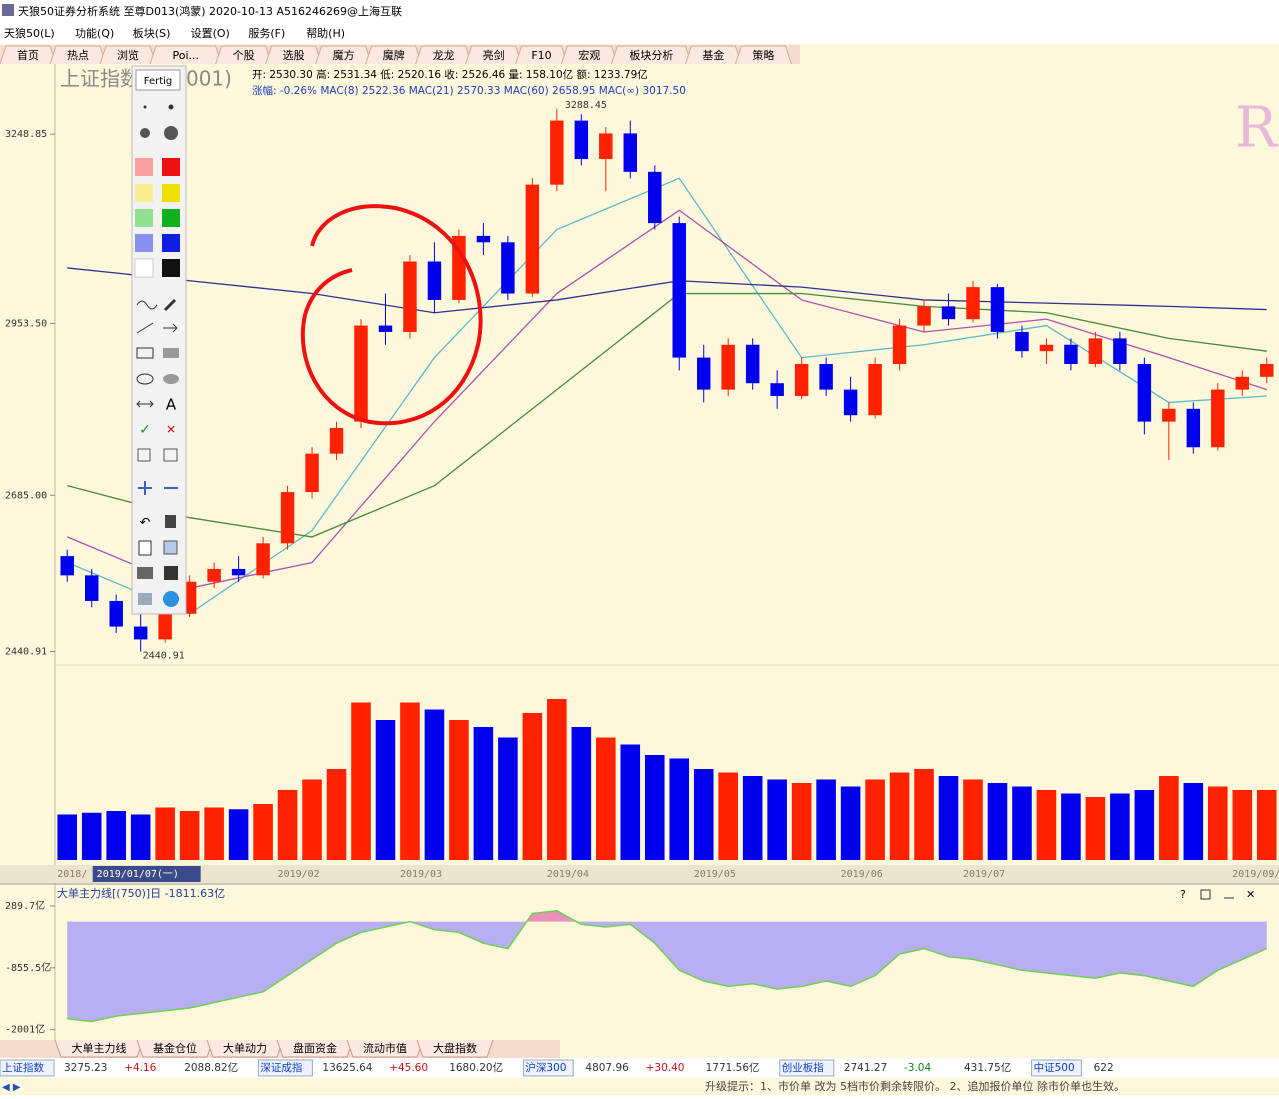 The width and height of the screenshot is (1279, 1099). I want to click on status-field: 4807.96, so click(607, 1068).